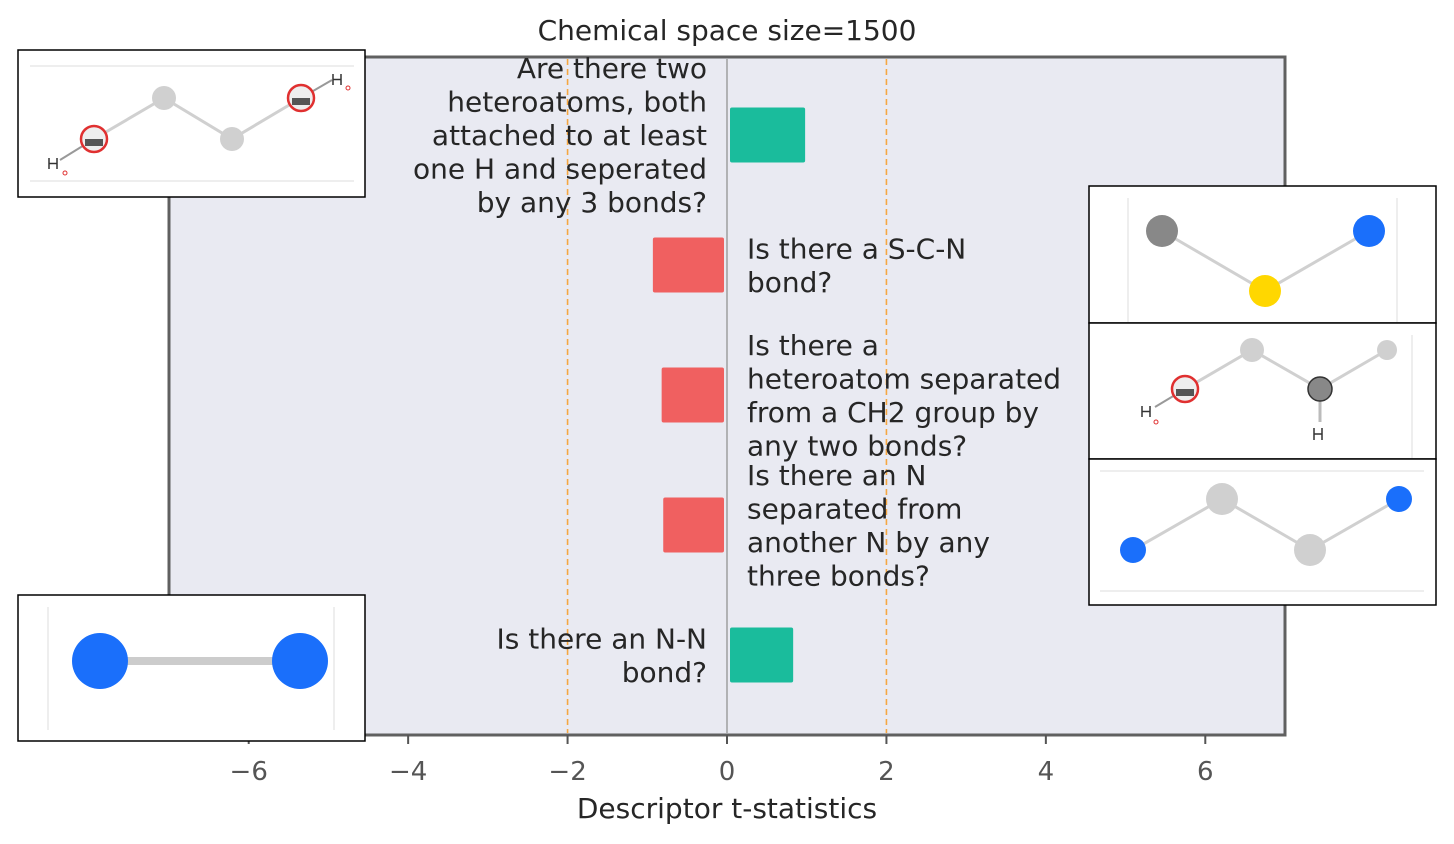  What do you see at coordinates (408, 772) in the screenshot?
I see `x-tick-label: −4` at bounding box center [408, 772].